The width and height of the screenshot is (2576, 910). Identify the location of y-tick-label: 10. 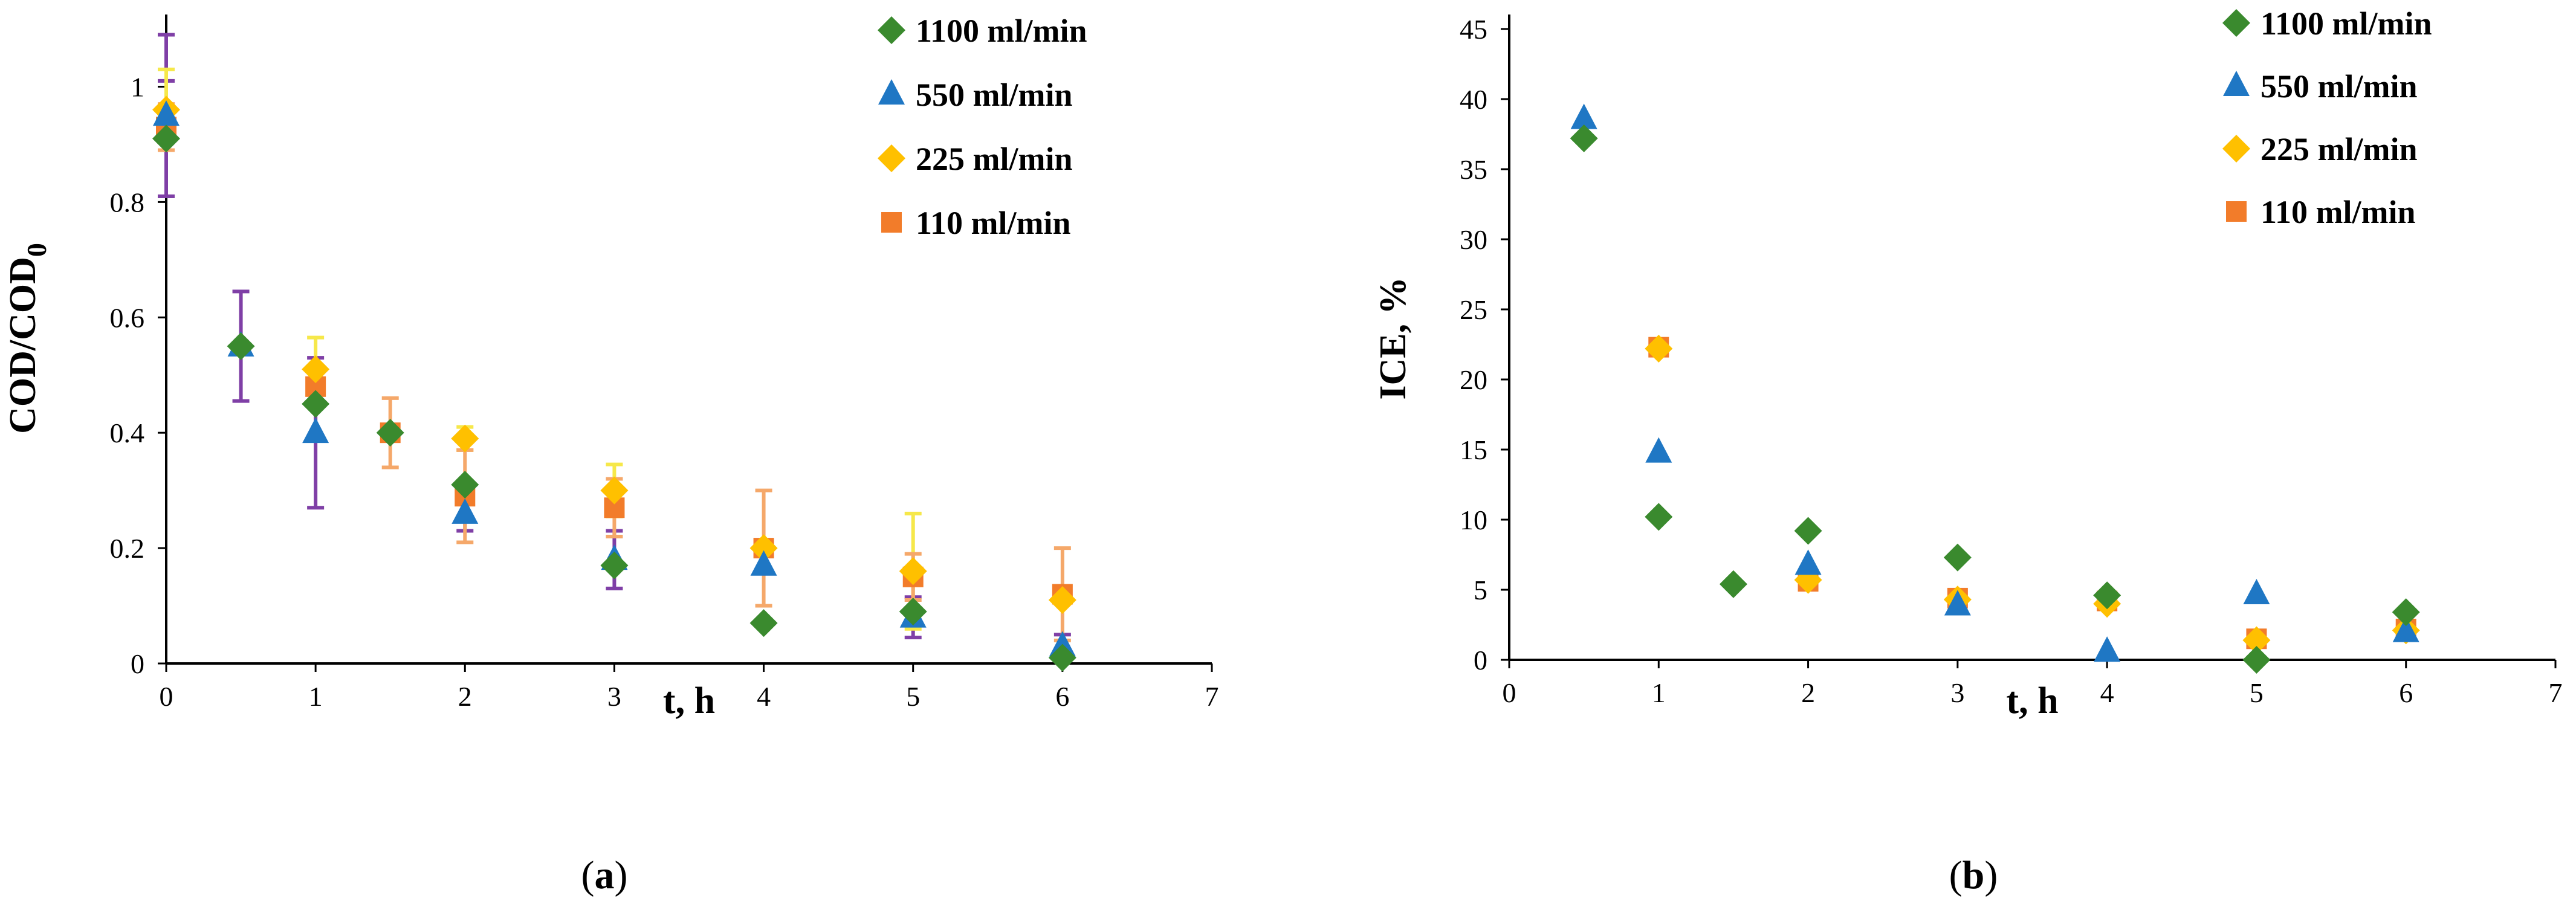
(1473, 520).